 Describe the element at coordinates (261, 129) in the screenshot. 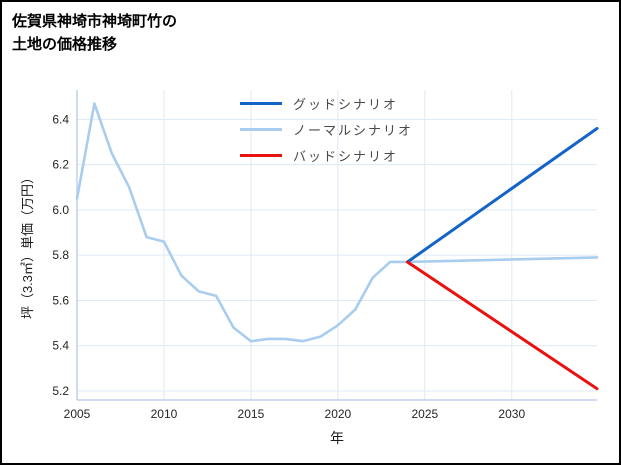

I see `legend-swatch-normal-scenario` at that location.